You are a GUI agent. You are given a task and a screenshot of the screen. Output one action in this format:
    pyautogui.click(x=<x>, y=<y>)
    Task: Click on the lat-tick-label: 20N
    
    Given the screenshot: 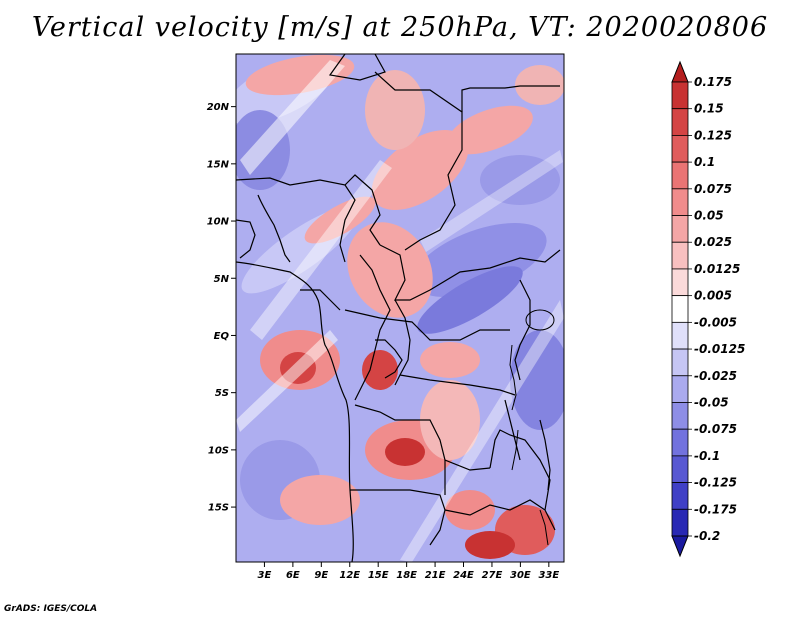 What is the action you would take?
    pyautogui.click(x=218, y=107)
    